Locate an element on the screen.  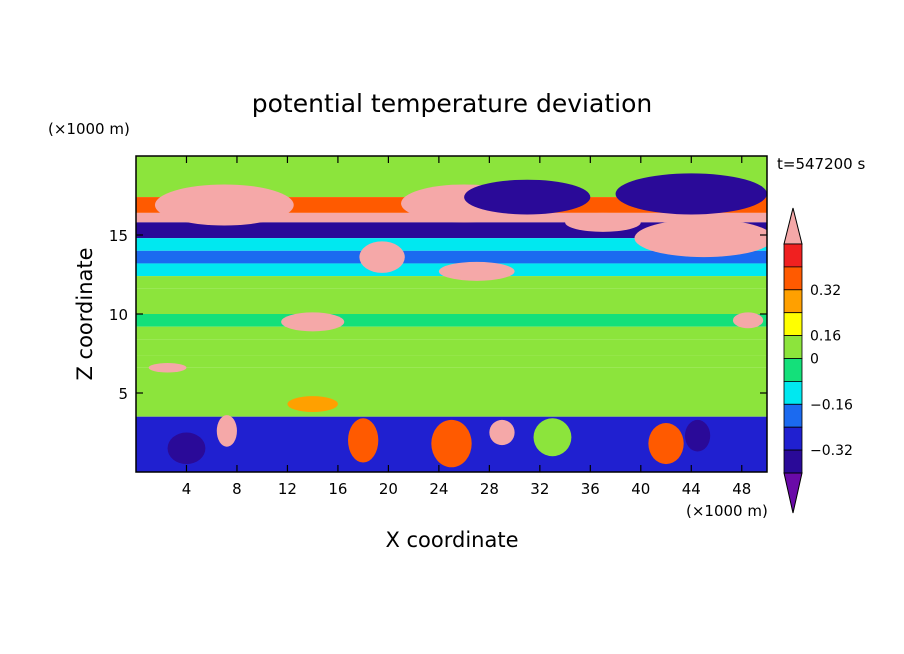
x-tick-label: 28 is located at coordinates (489, 489).